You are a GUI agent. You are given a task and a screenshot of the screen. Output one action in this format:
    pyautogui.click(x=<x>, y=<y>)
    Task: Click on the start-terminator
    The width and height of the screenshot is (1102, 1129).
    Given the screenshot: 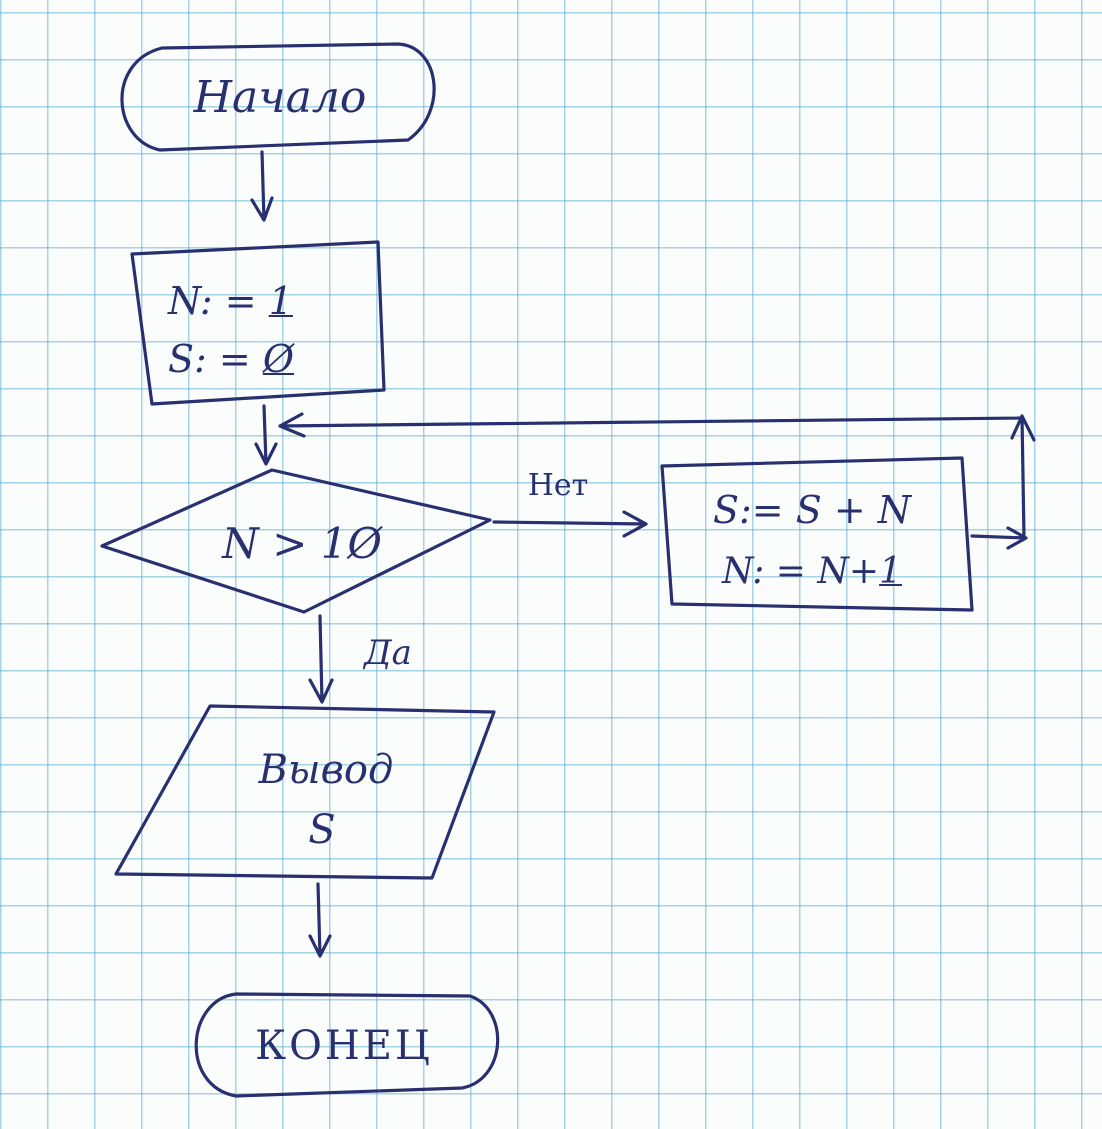 What is the action you would take?
    pyautogui.click(x=278, y=97)
    